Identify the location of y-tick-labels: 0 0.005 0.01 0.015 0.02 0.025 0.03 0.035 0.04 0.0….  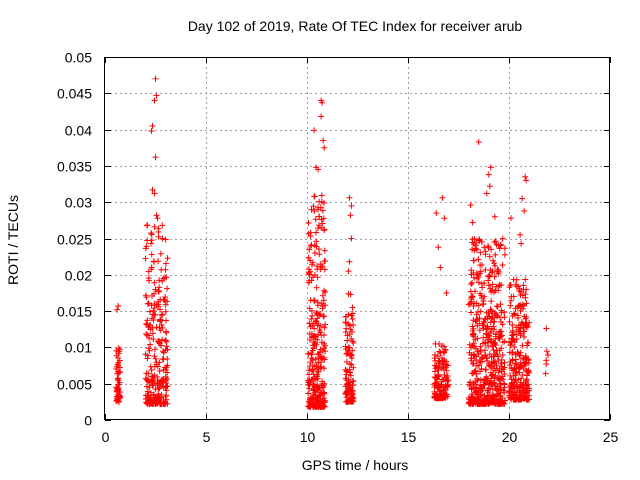
(74, 239).